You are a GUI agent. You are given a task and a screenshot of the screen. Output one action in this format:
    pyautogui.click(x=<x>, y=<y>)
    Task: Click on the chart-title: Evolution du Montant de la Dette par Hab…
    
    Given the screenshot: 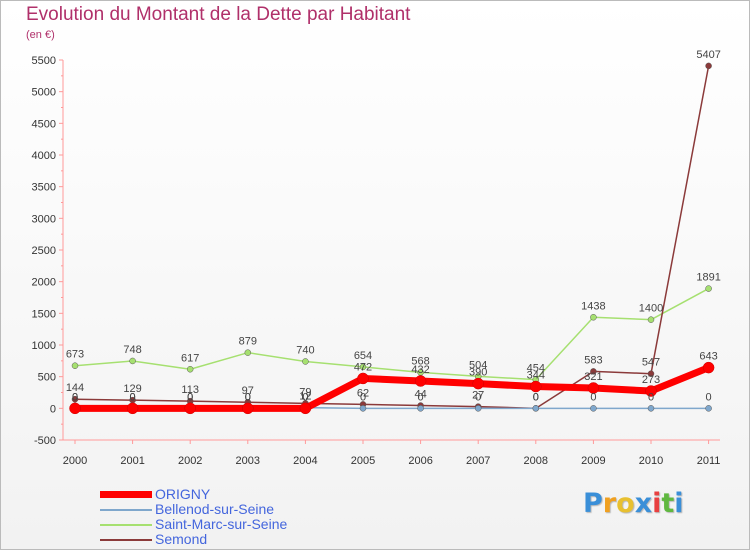 What is the action you would take?
    pyautogui.click(x=218, y=14)
    